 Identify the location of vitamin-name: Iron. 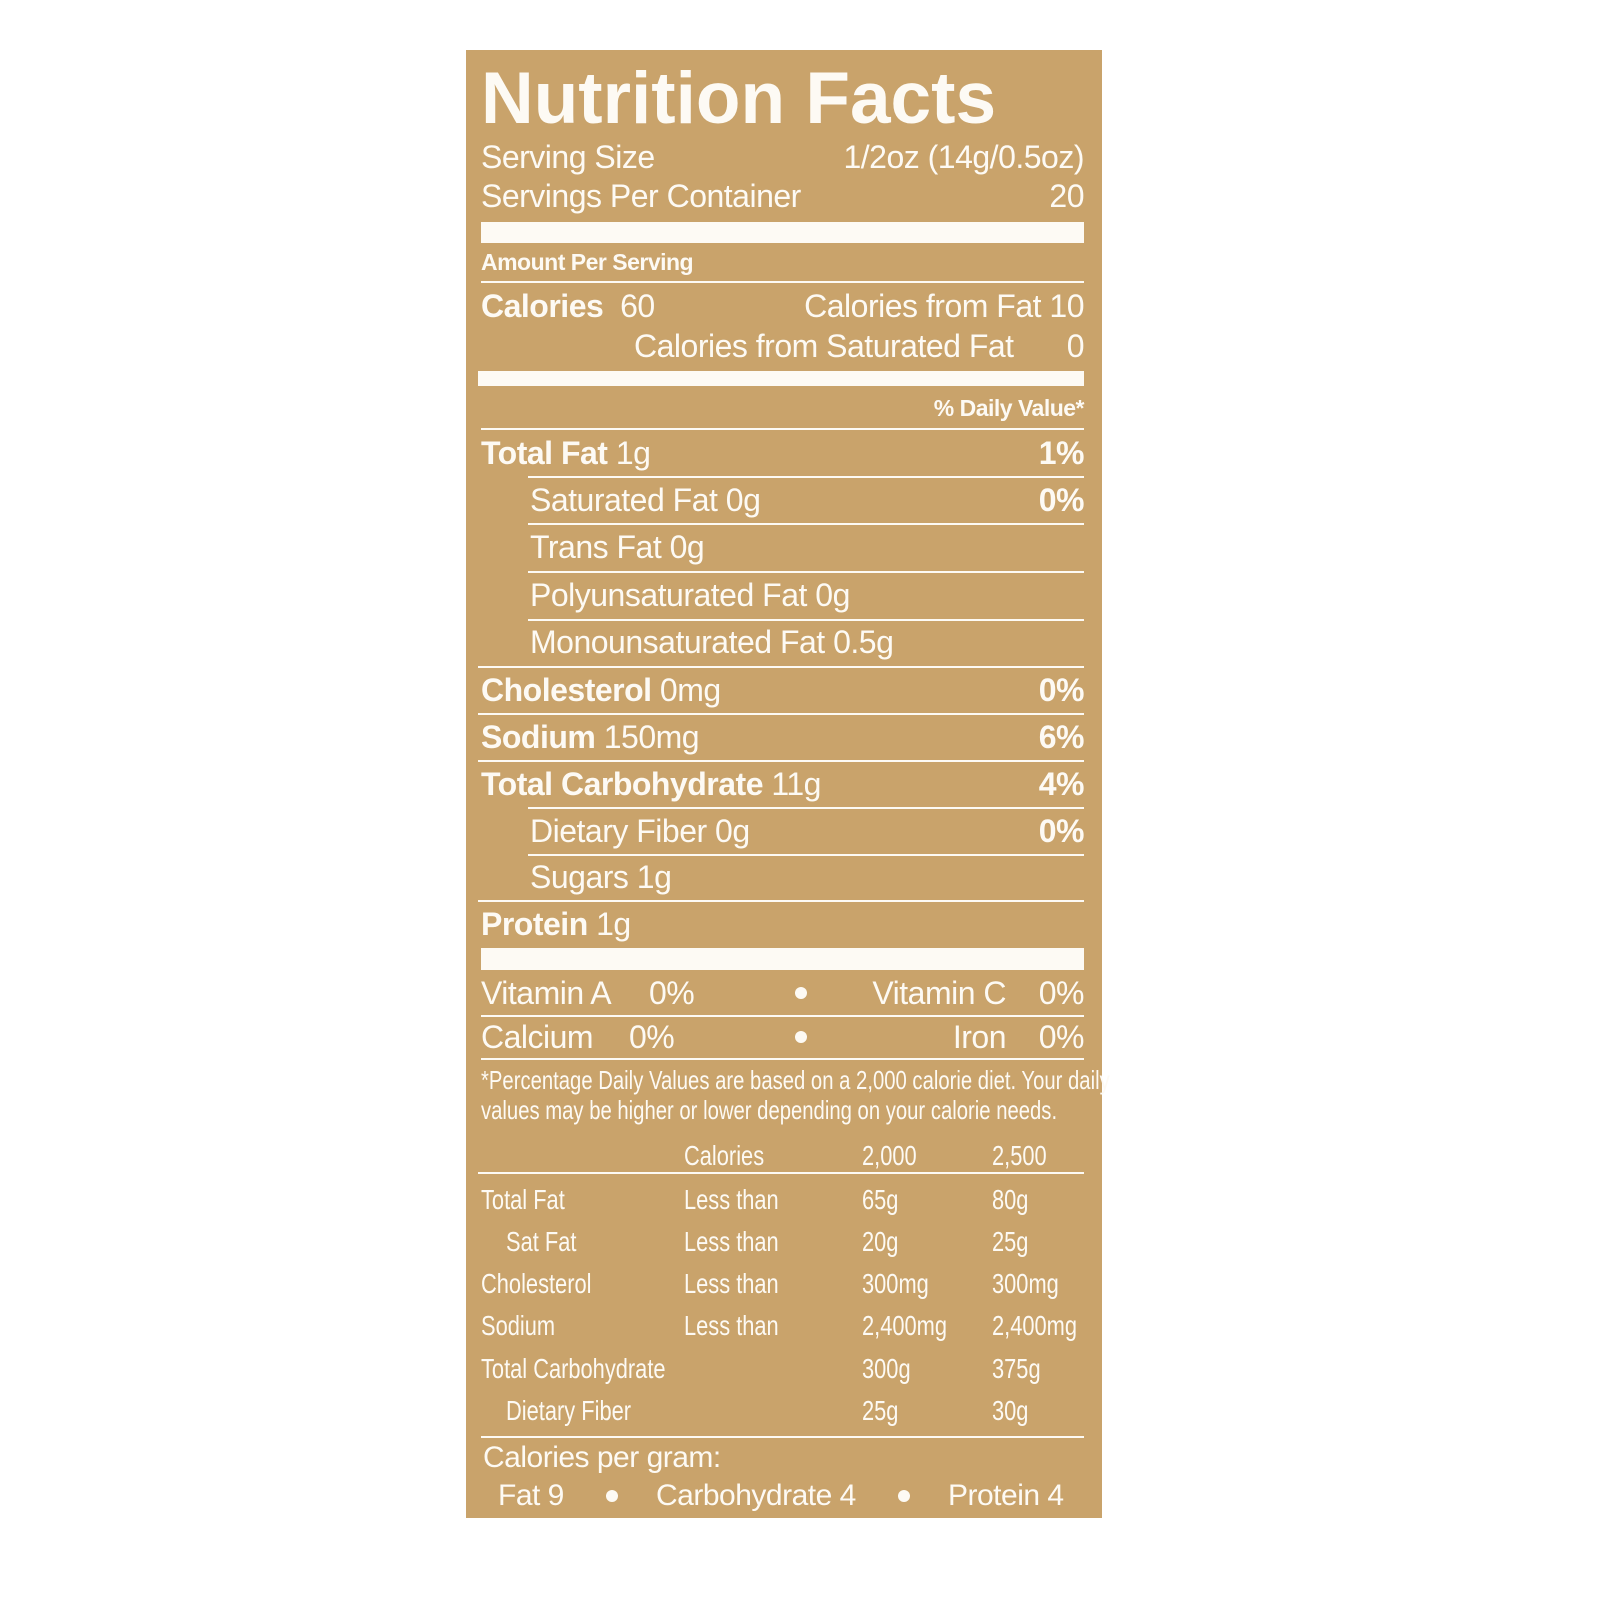
(979, 1037).